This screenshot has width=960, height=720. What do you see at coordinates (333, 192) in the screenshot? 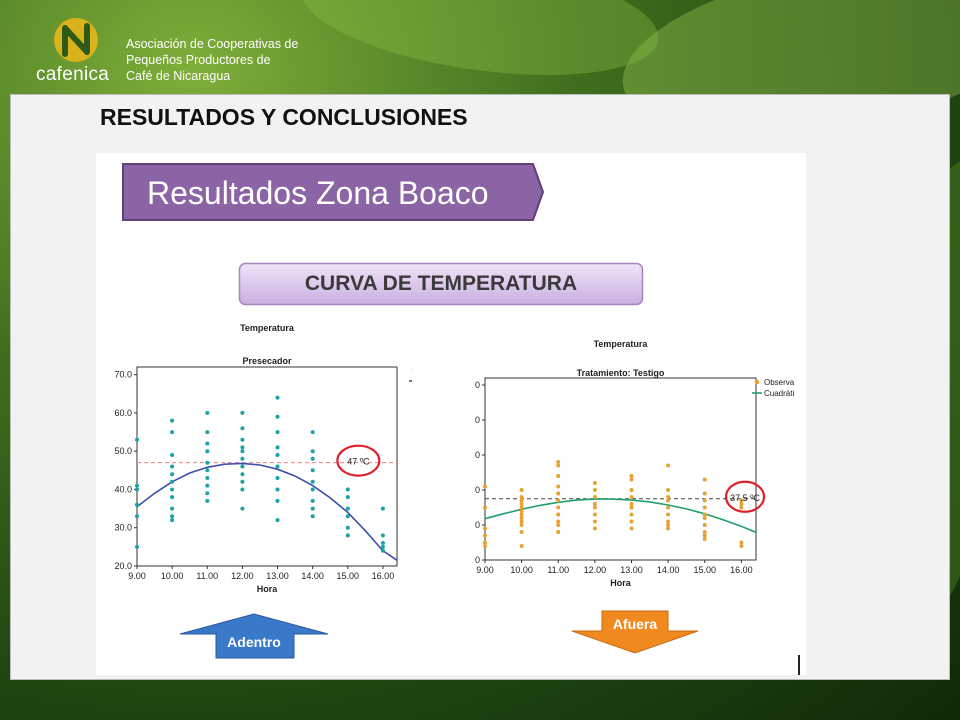
I see `zone-heading-banner: Resultados Zona Boaco` at bounding box center [333, 192].